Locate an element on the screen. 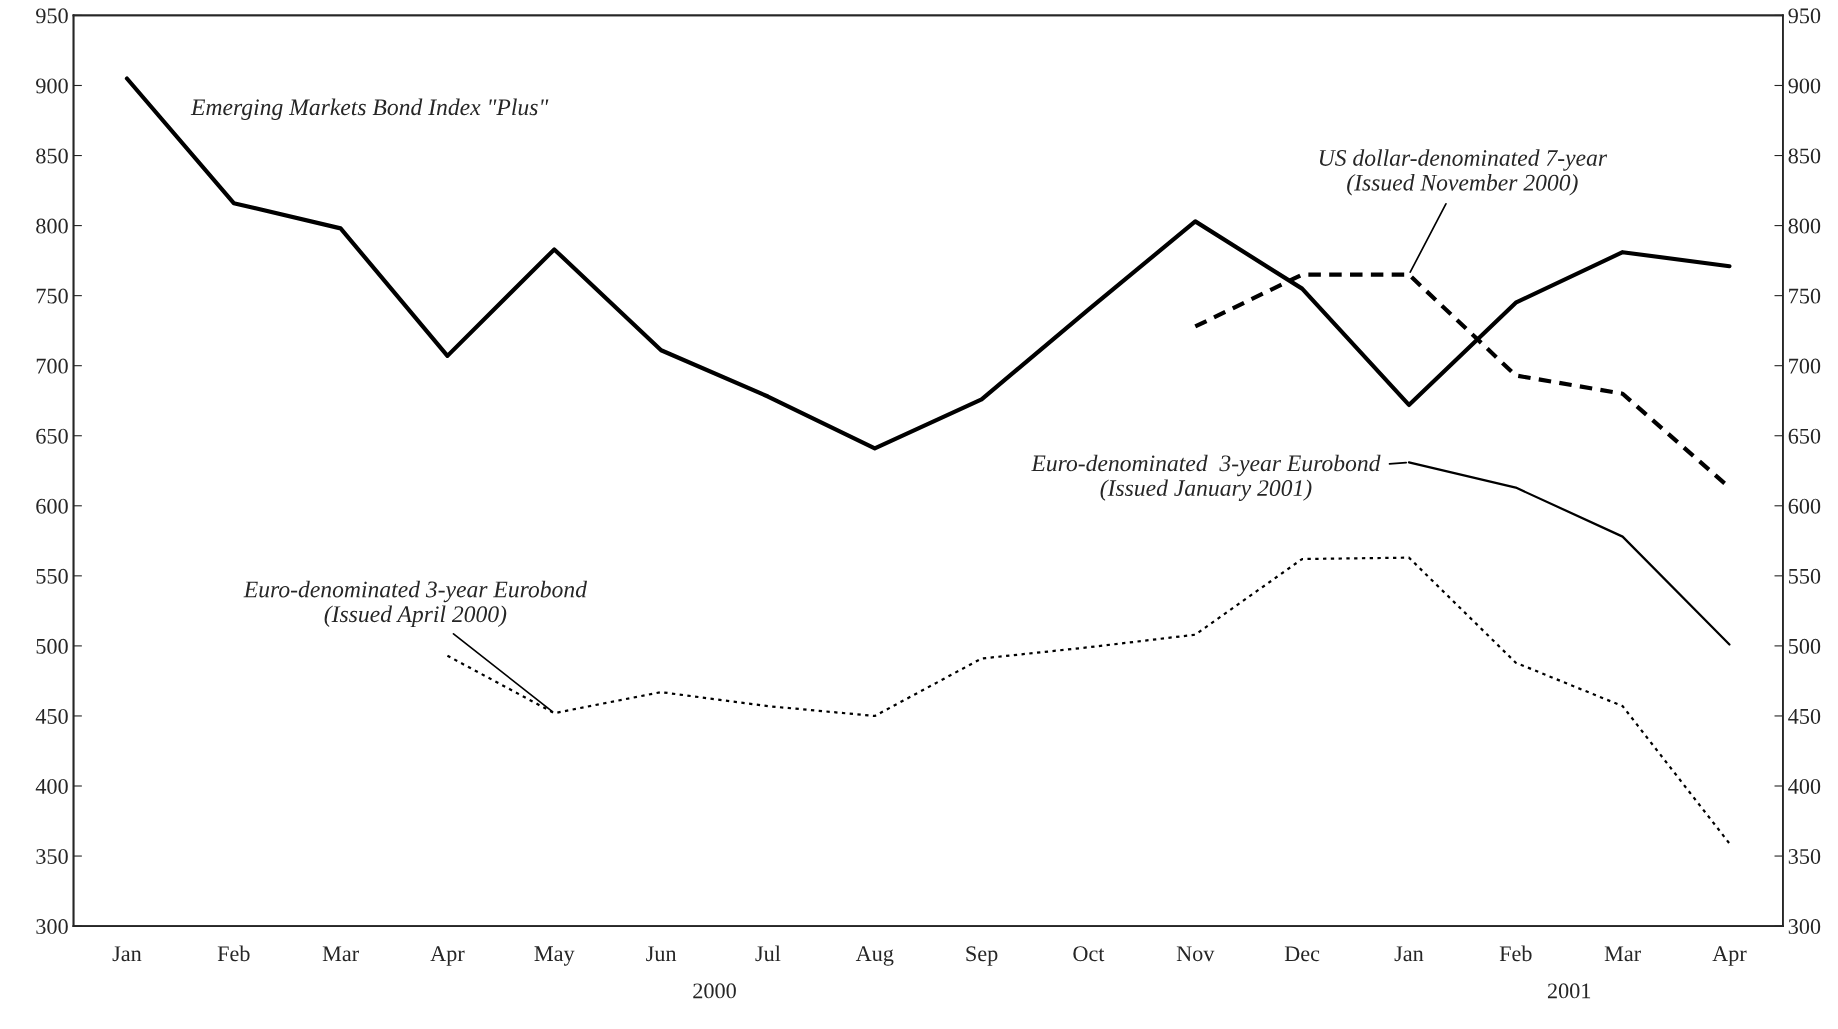  y2-tick-label: 650 is located at coordinates (1804, 436).